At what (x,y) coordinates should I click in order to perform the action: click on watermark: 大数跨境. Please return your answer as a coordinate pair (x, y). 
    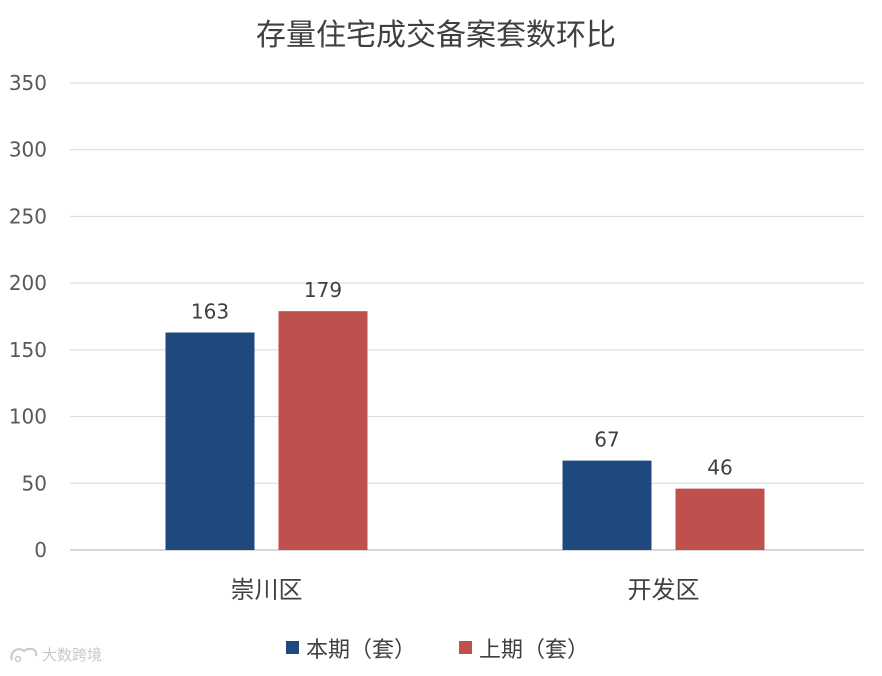
    Looking at the image, I should click on (66, 655).